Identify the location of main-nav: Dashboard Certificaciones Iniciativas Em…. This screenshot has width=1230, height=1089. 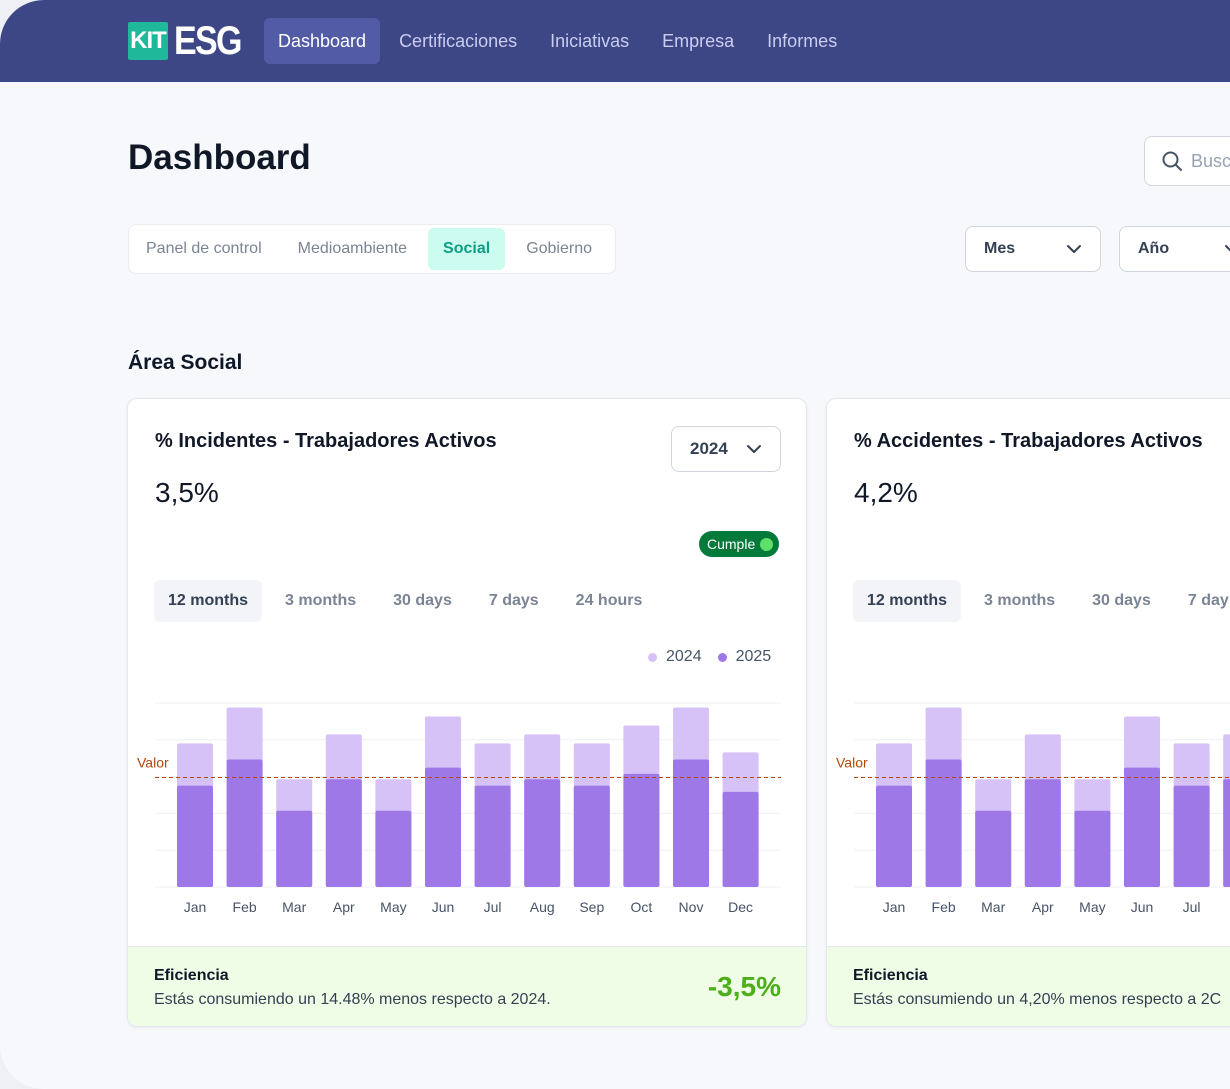
(560, 41).